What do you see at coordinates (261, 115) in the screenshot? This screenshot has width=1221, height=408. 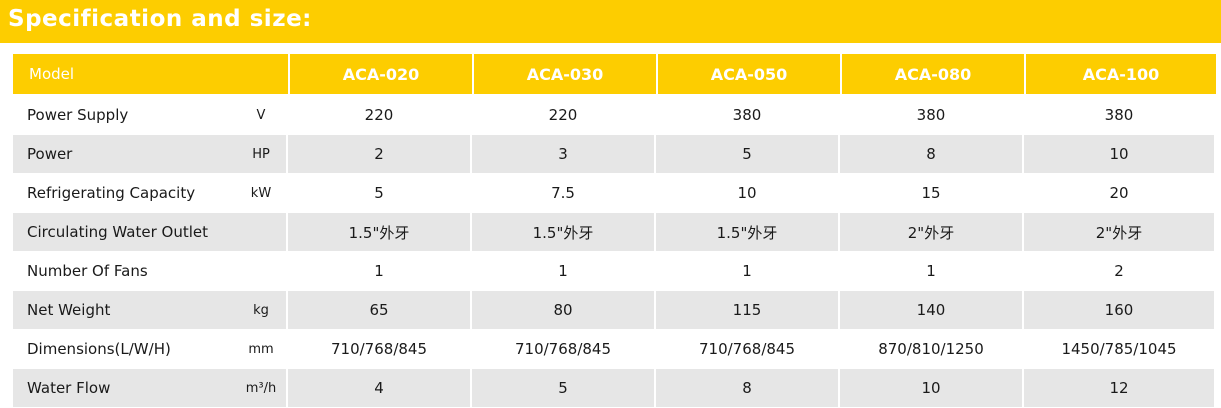 I see `row-unit: V` at bounding box center [261, 115].